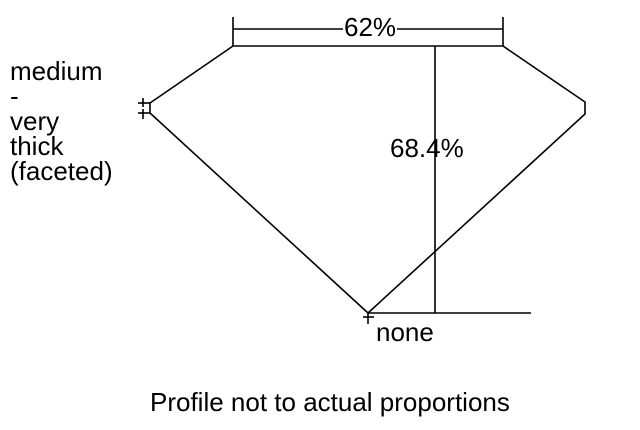 This screenshot has height=430, width=640. What do you see at coordinates (61, 171) in the screenshot?
I see `girdle-line: (faceted)` at bounding box center [61, 171].